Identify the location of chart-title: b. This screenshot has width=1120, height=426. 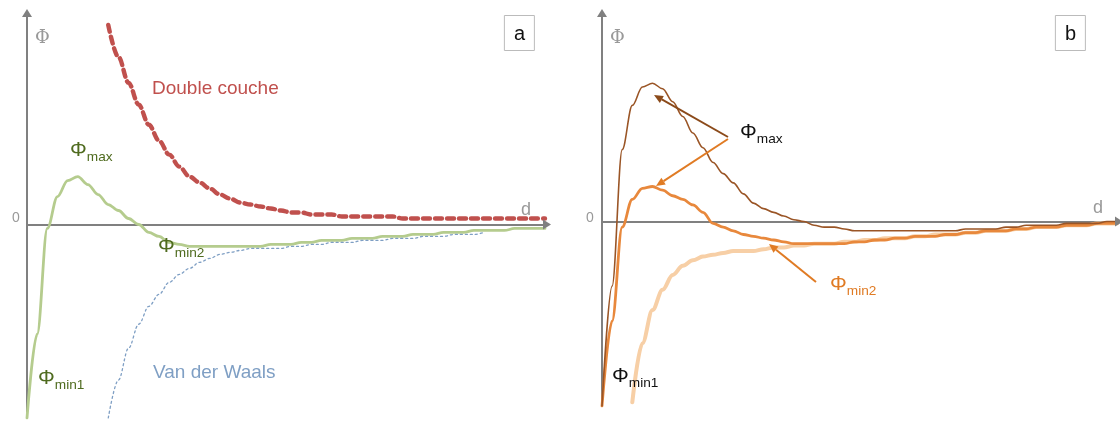
(1070, 33).